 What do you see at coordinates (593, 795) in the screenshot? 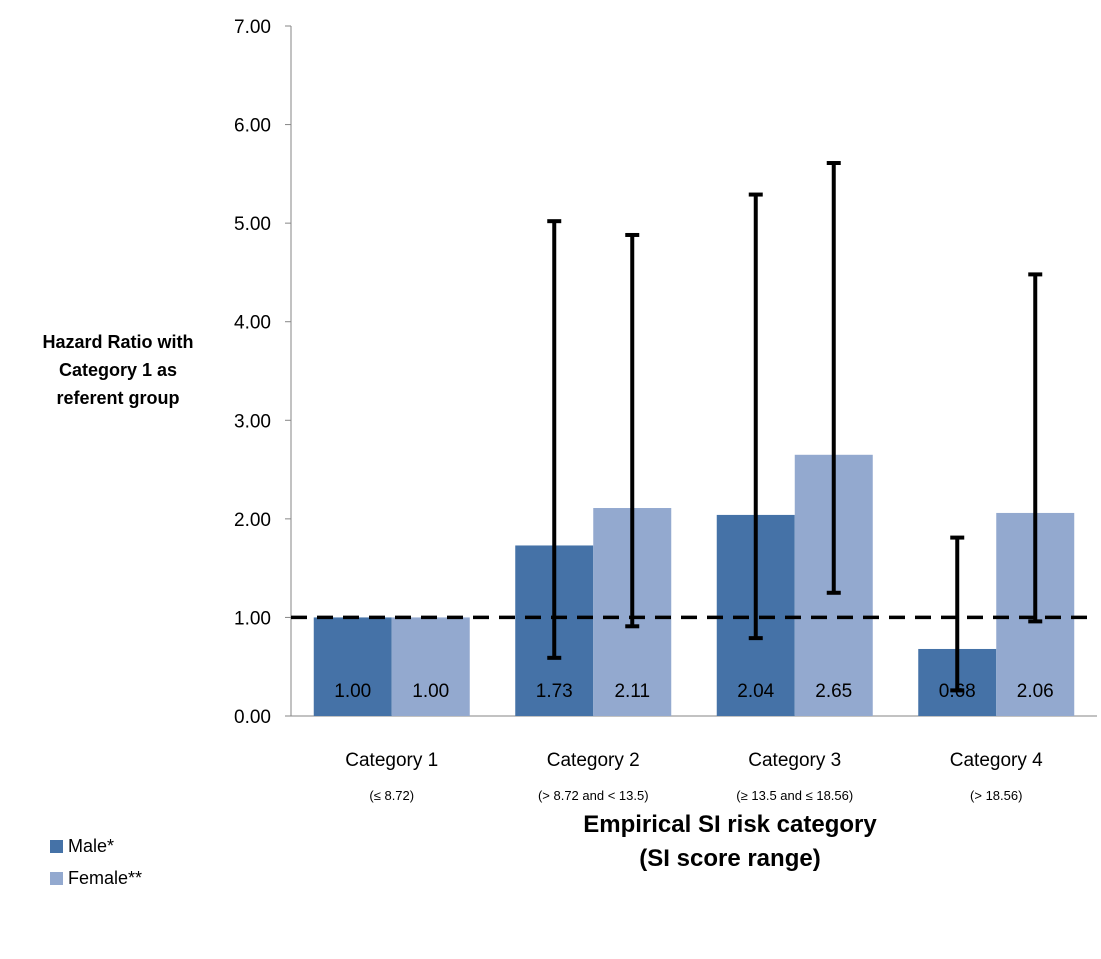
I see `category-sublabel: (> 8.72 and < 13.5)` at bounding box center [593, 795].